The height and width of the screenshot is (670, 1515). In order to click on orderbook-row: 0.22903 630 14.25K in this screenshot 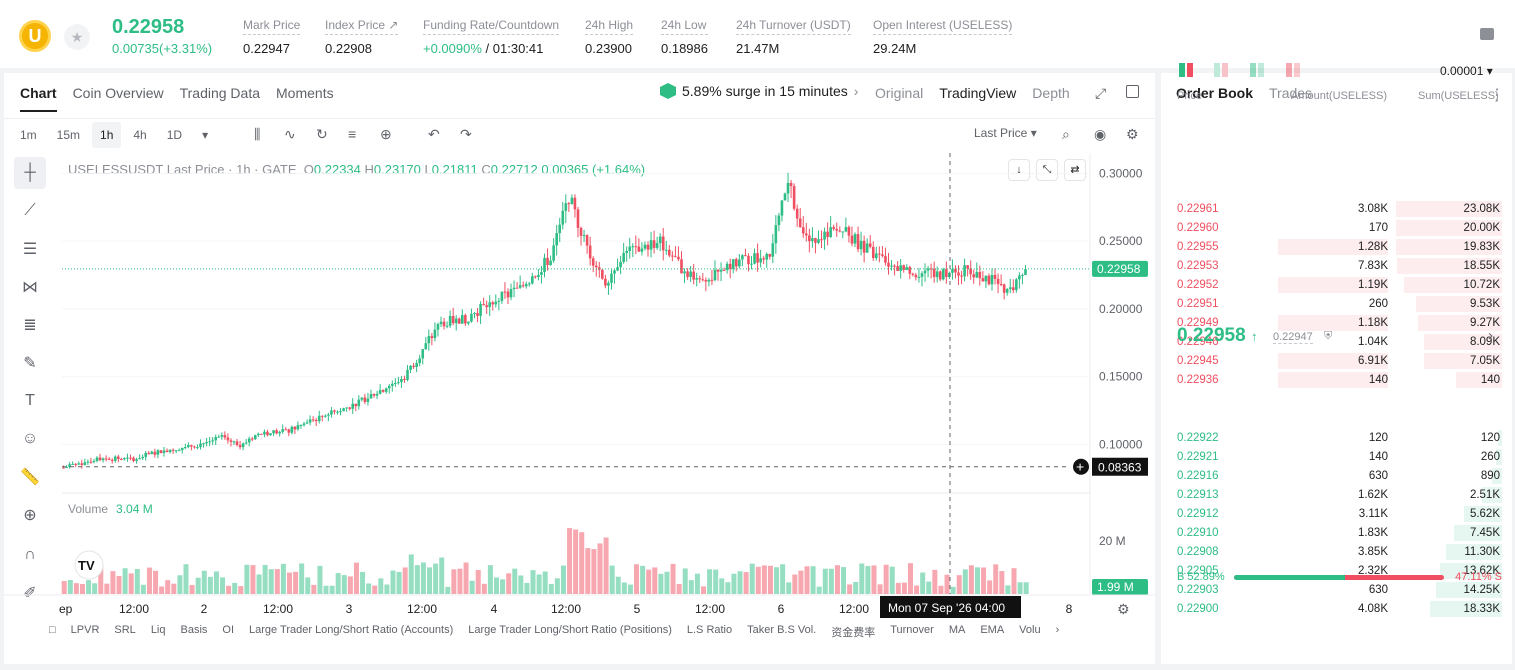, I will do `click(1337, 590)`.